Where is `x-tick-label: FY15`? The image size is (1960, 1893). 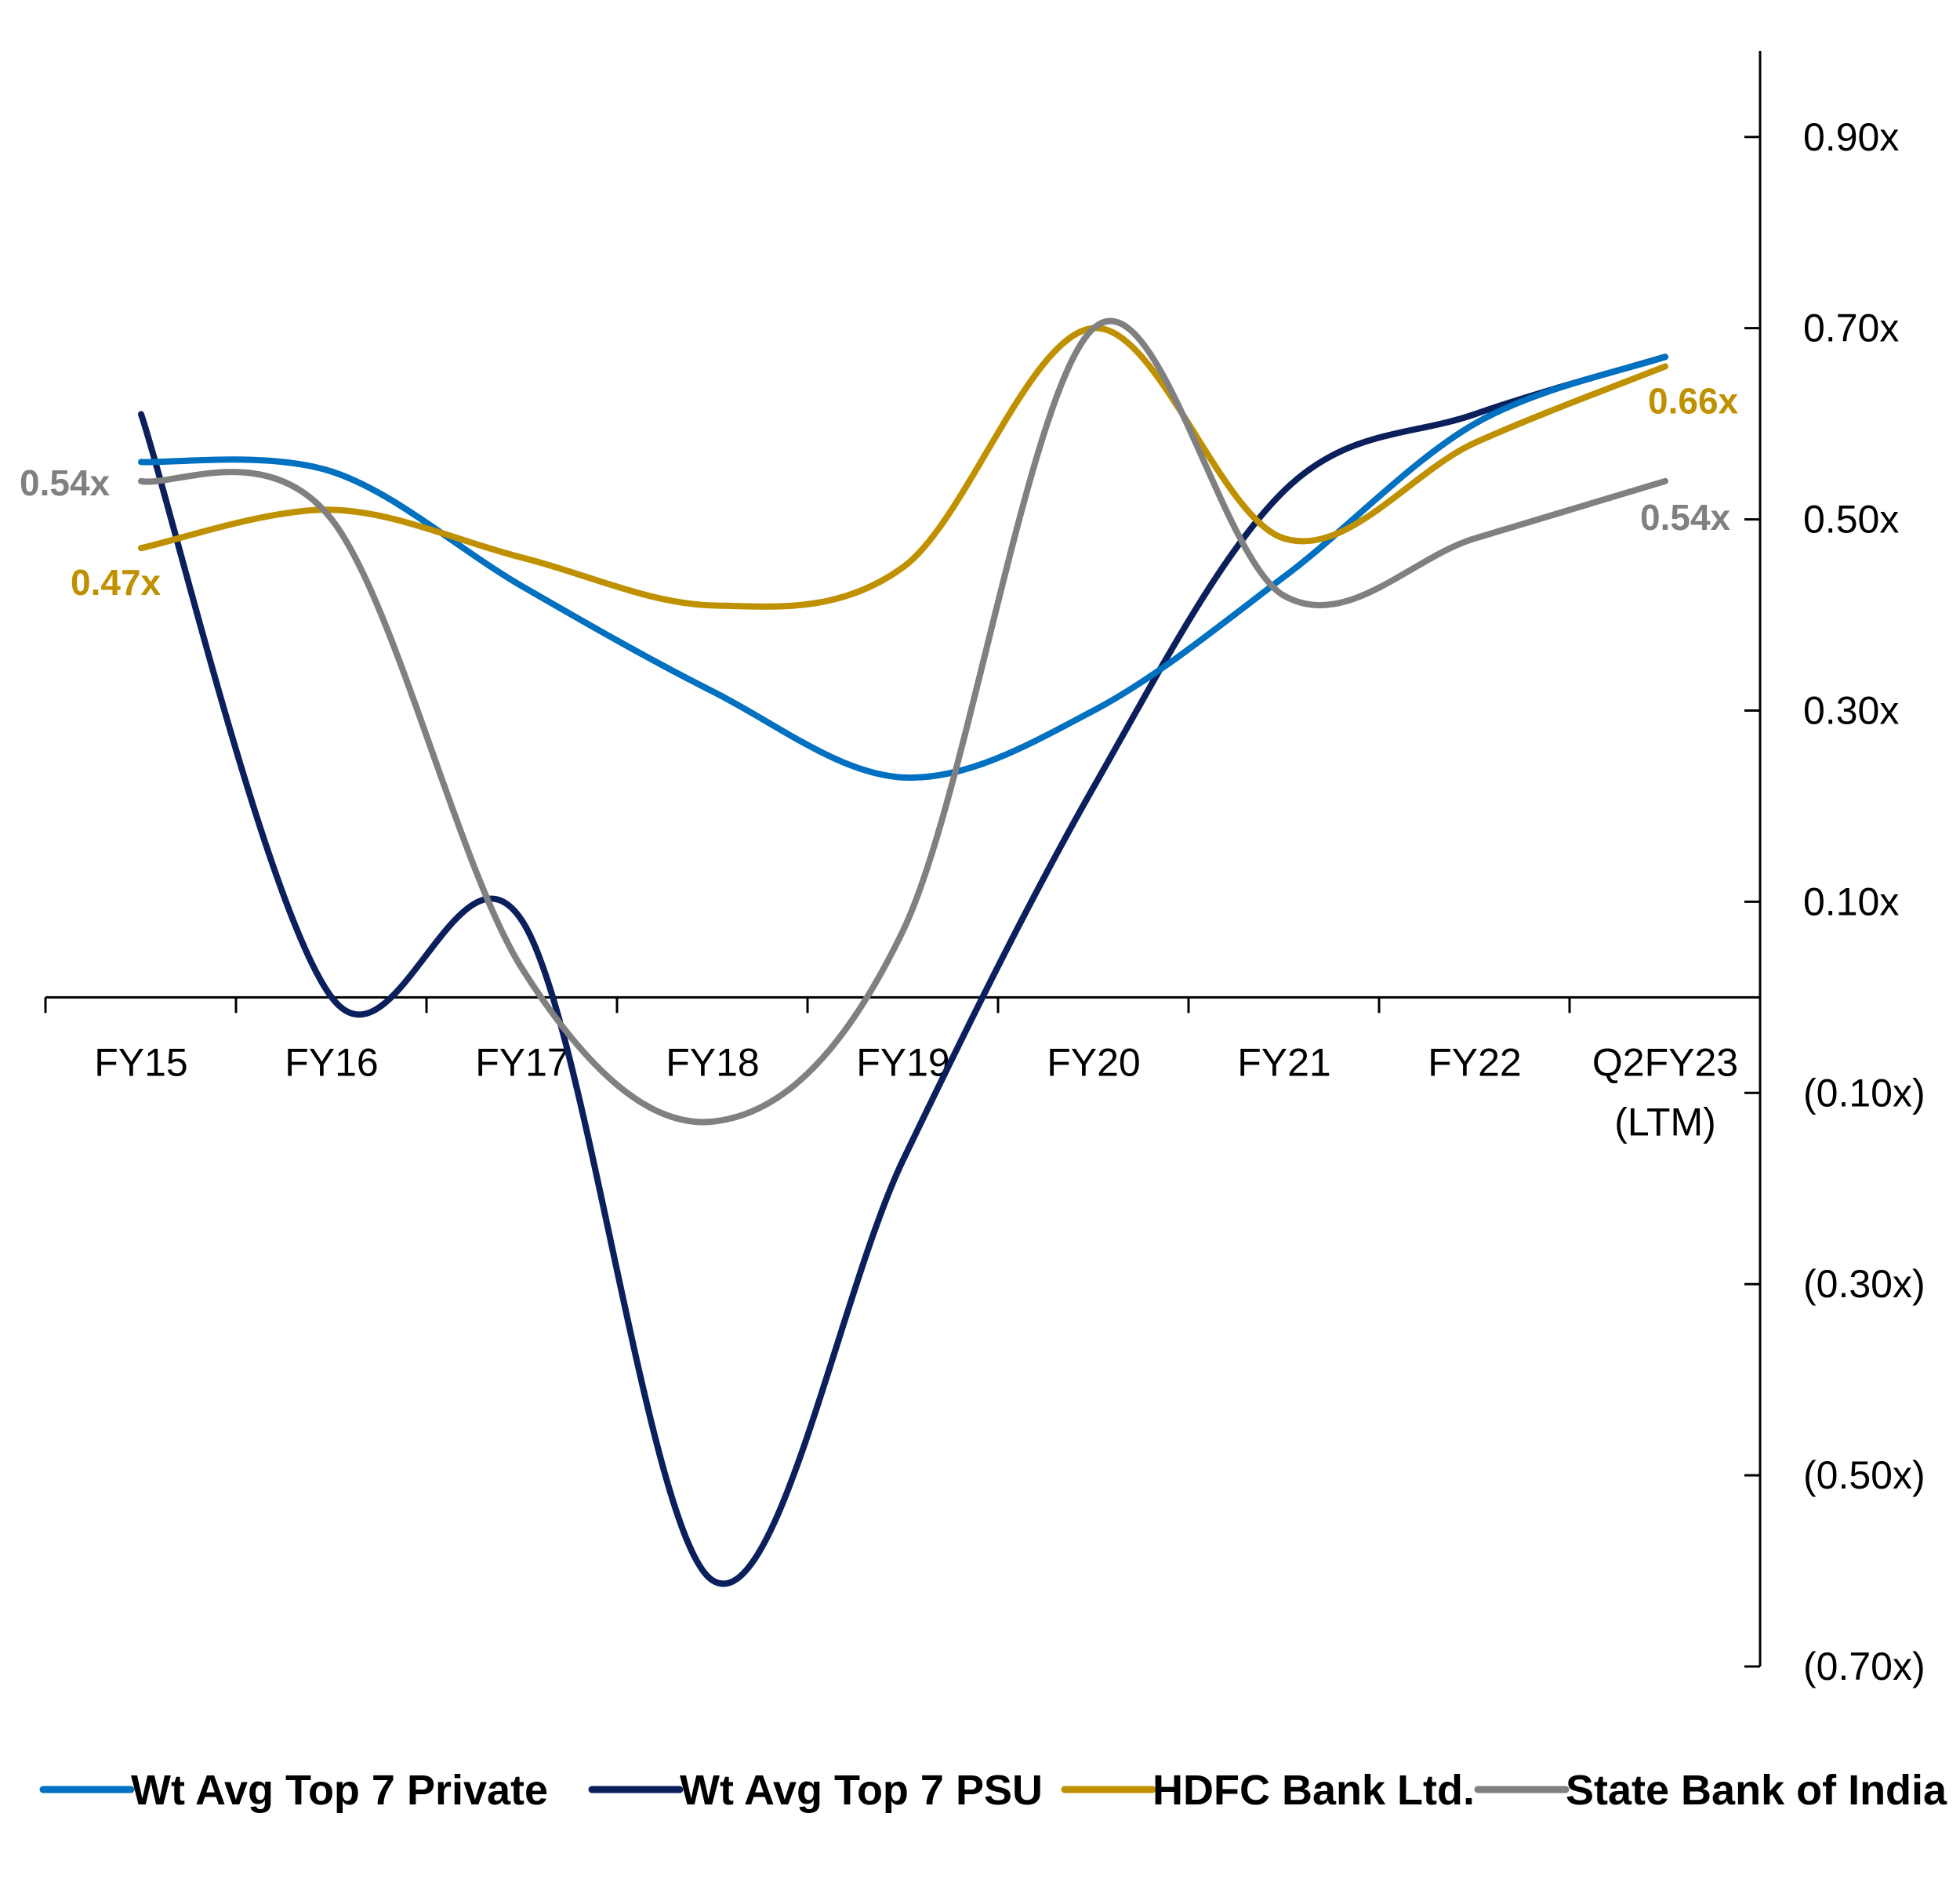
x-tick-label: FY15 is located at coordinates (141, 1062).